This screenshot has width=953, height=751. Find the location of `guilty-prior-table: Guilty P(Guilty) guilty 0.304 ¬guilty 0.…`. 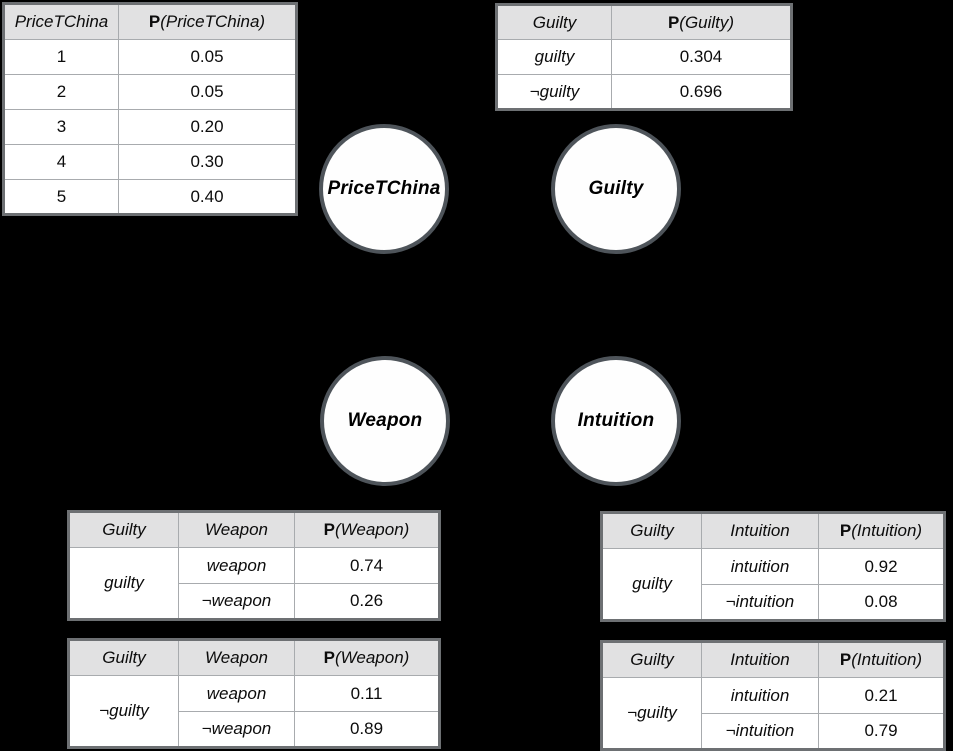

guilty-prior-table: Guilty P(Guilty) guilty 0.304 ¬guilty 0.… is located at coordinates (644, 57).